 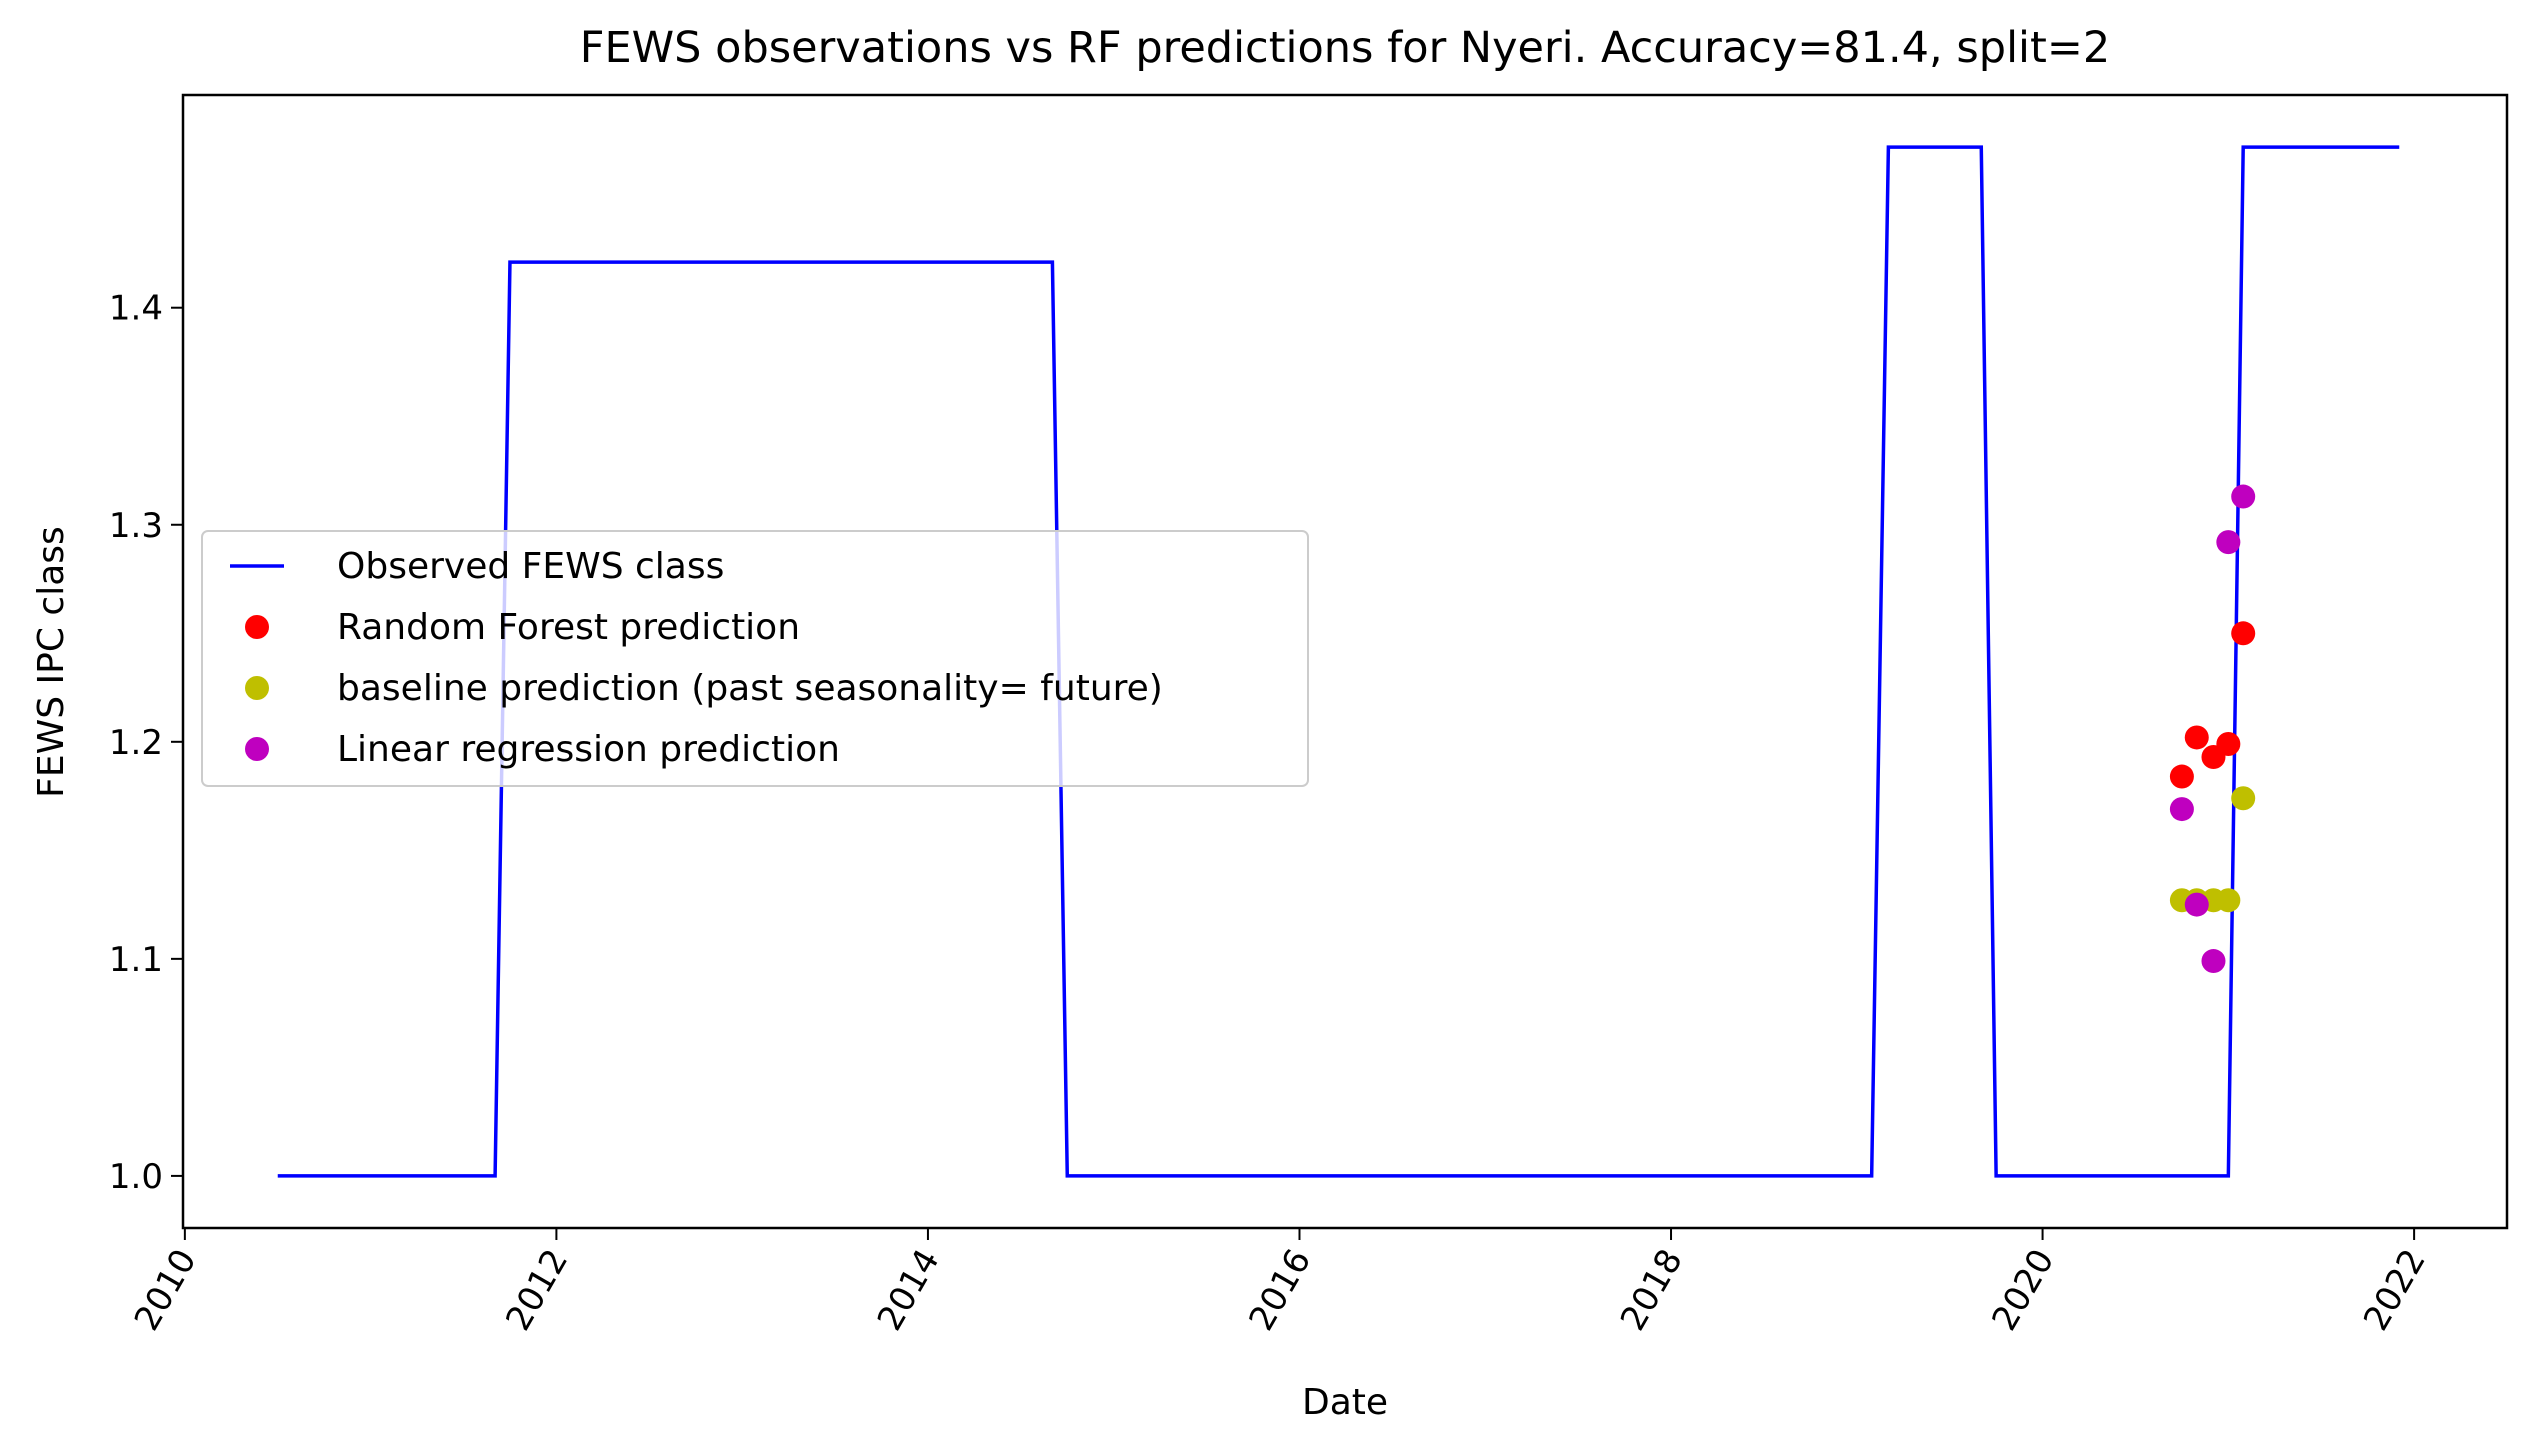 What do you see at coordinates (588, 749) in the screenshot?
I see `legend-label: Linear regression prediction` at bounding box center [588, 749].